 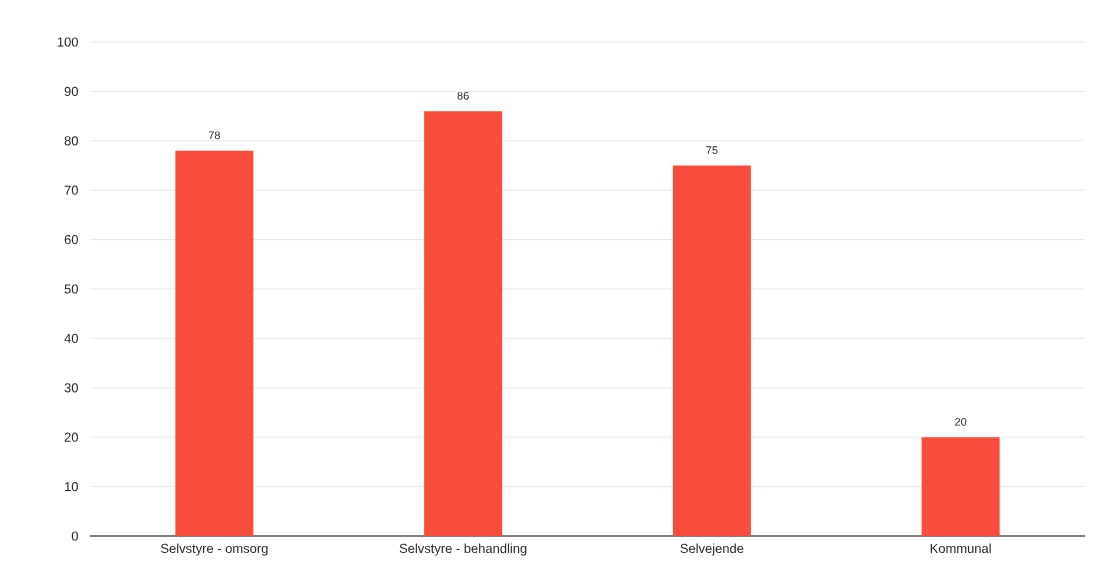 I want to click on y-tick-label: 0, so click(x=74, y=536).